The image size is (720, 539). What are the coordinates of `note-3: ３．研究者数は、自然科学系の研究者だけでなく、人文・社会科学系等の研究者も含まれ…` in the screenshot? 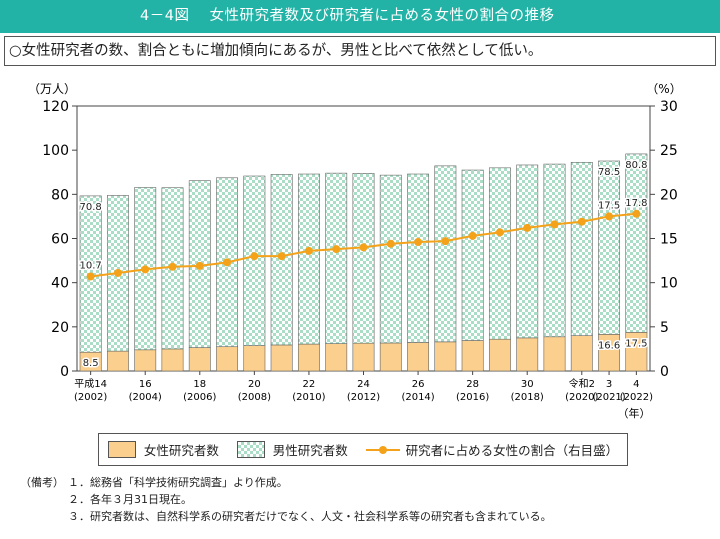 It's located at (310, 516).